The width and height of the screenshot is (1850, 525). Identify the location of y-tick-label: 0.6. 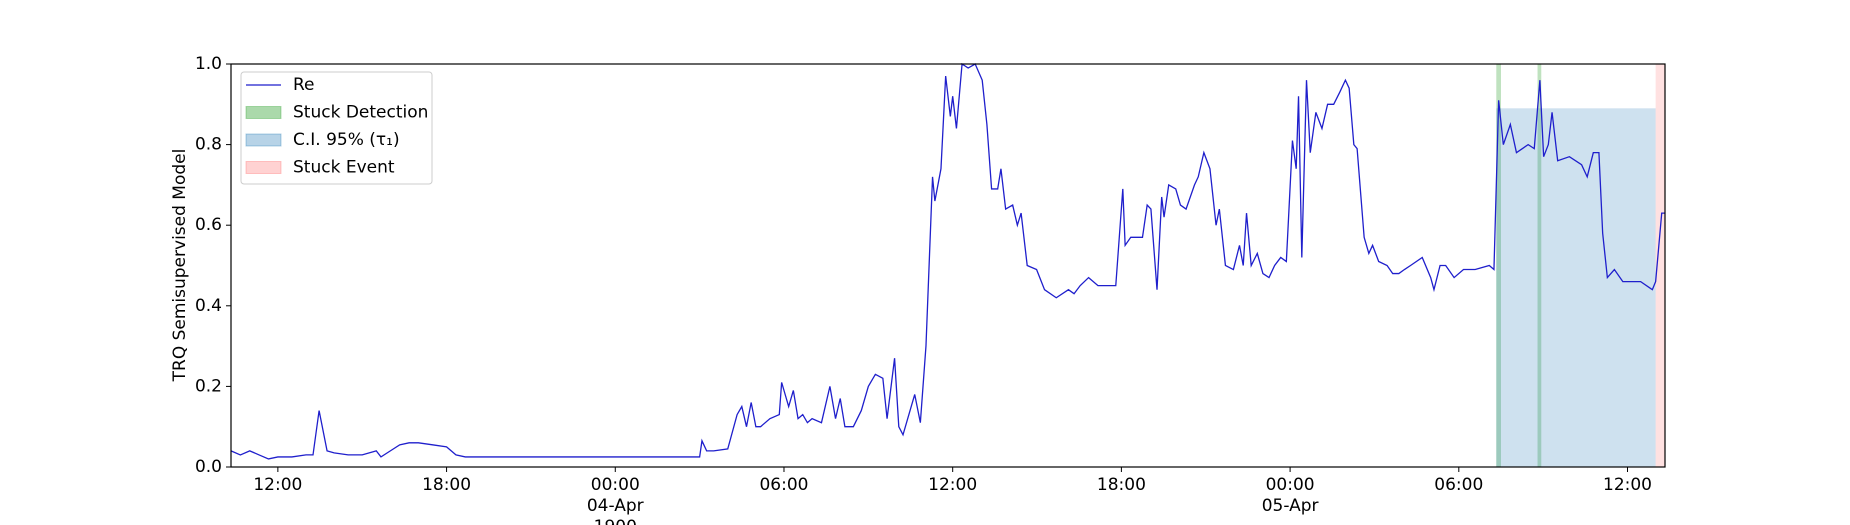
(208, 225).